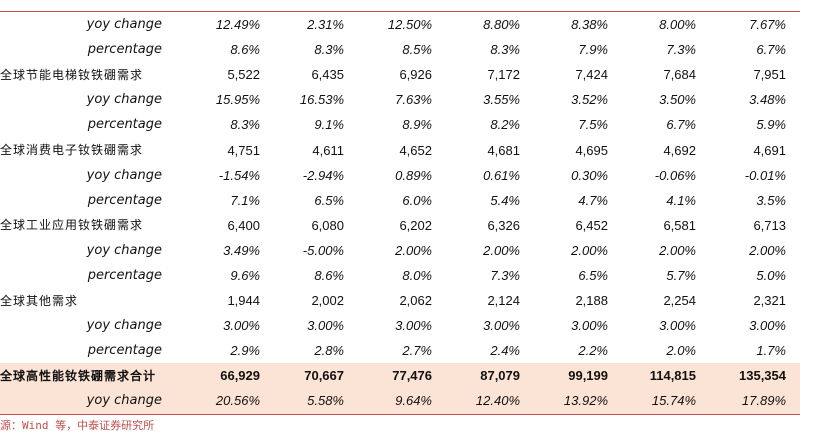 The width and height of the screenshot is (822, 433). What do you see at coordinates (72, 225) in the screenshot?
I see `row-label: 全球工业应用钕铁硼需求` at bounding box center [72, 225].